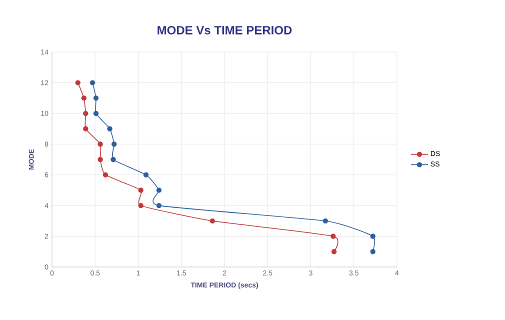  What do you see at coordinates (225, 30) in the screenshot?
I see `chart-title: MODE Vs TIME PERIOD` at bounding box center [225, 30].